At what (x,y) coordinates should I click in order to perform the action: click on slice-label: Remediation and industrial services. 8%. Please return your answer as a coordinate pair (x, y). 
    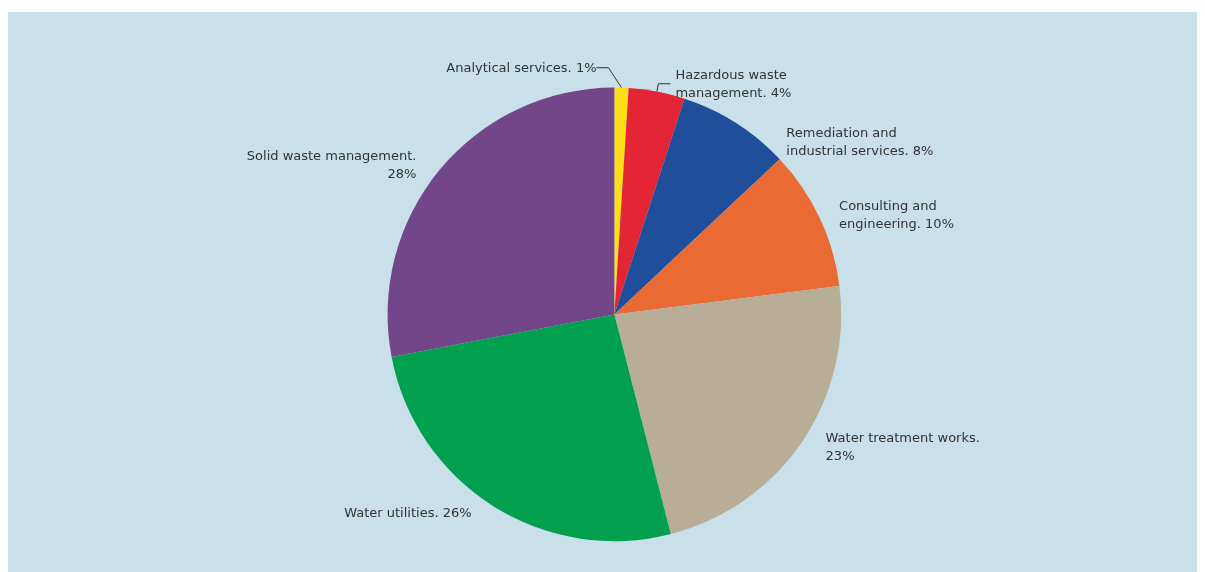
    Looking at the image, I should click on (860, 142).